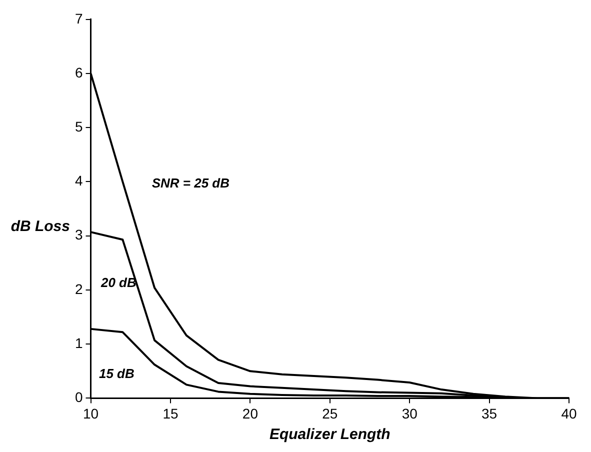 The image size is (591, 452). Describe the element at coordinates (118, 282) in the screenshot. I see `series-label: 20 dB` at that location.